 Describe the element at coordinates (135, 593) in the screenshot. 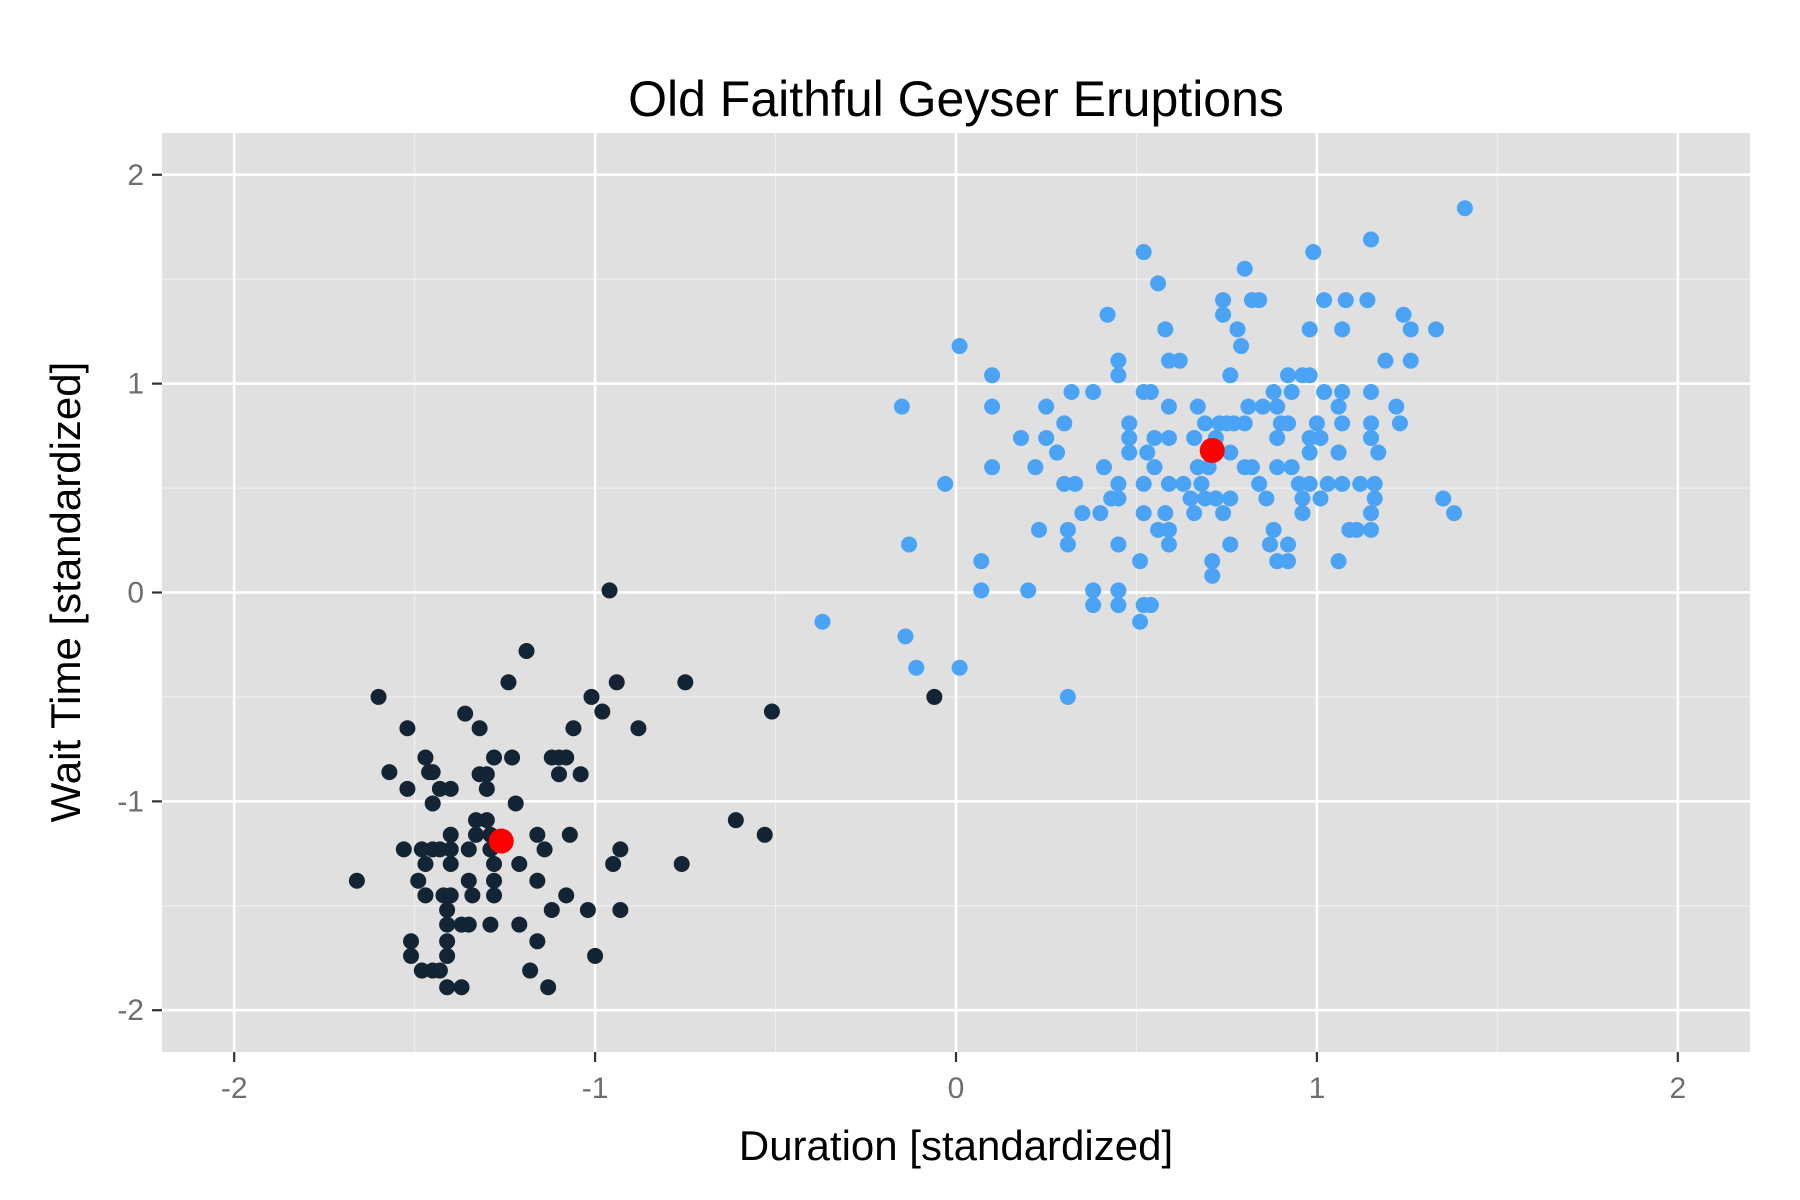

I see `y-tick-label: 0` at that location.